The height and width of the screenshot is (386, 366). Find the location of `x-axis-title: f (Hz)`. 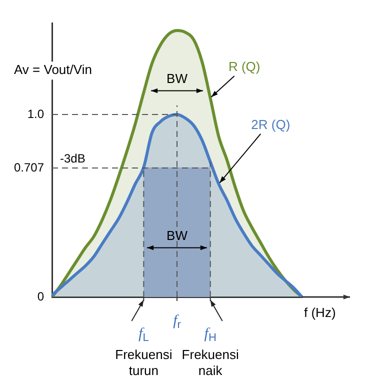

x-axis-title: f (Hz) is located at coordinates (320, 312).